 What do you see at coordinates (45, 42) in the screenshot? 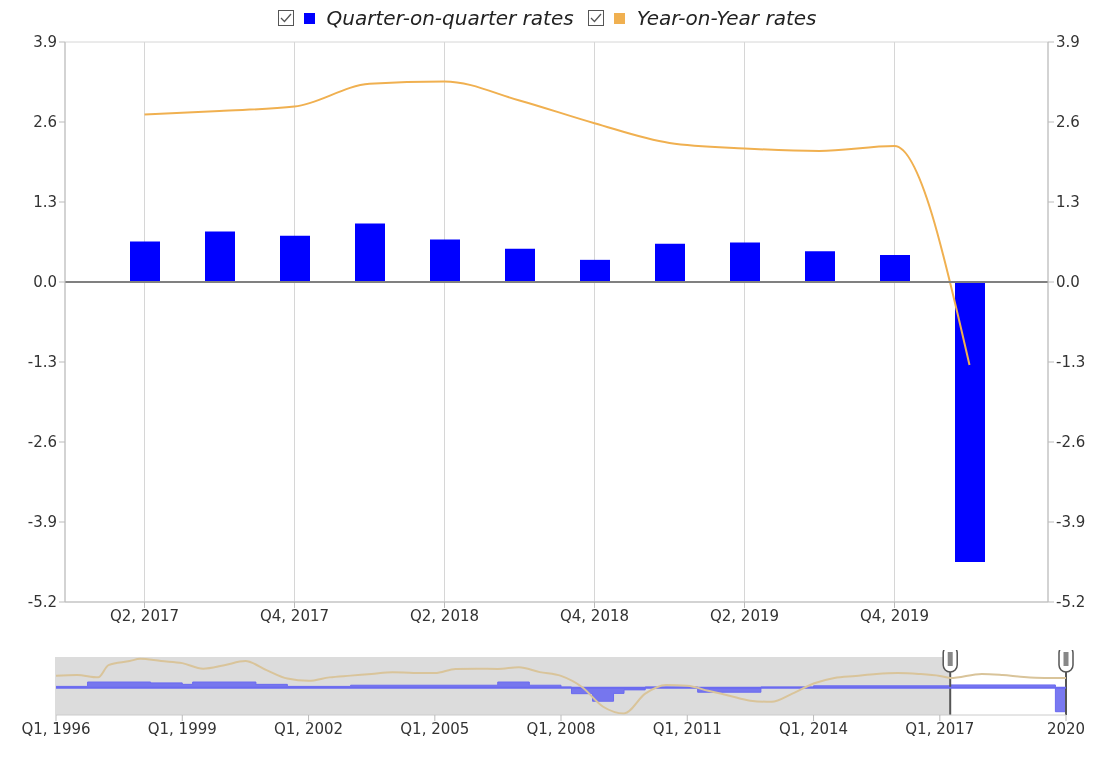
I see `y-tick-label: 3.9` at bounding box center [45, 42].